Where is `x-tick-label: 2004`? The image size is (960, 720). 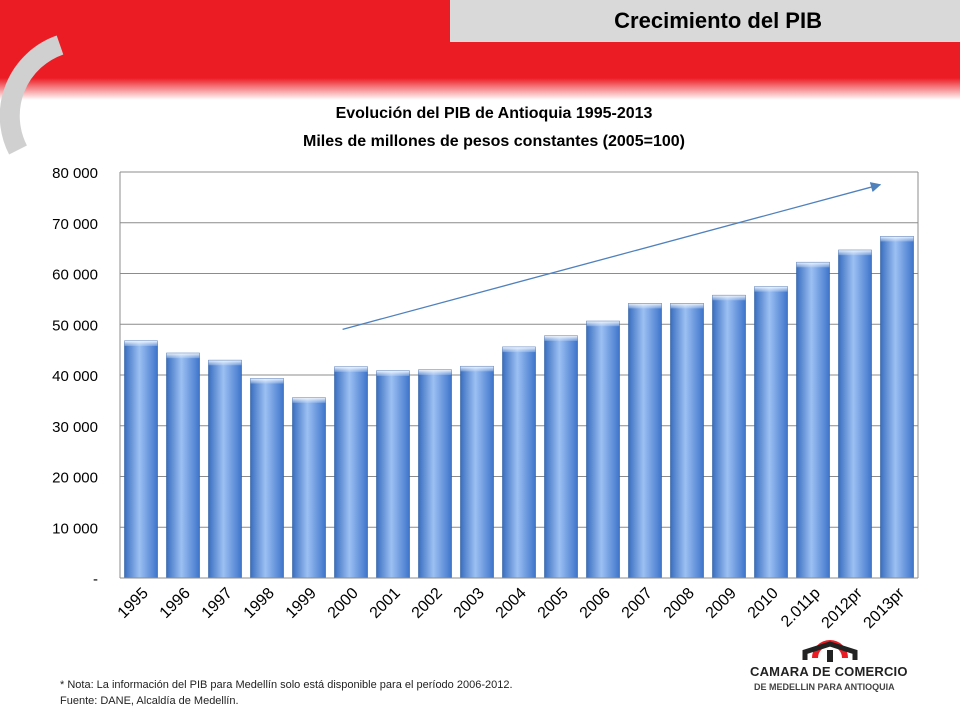
x-tick-label: 2004 is located at coordinates (511, 603).